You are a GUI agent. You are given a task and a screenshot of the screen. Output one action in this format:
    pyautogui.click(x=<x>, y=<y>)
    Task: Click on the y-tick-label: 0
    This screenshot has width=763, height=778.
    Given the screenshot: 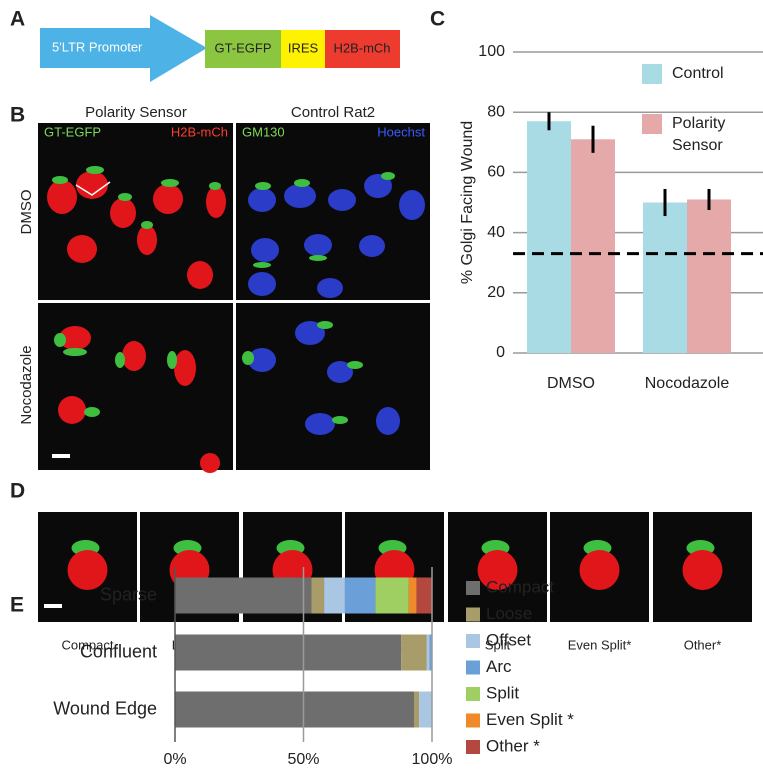 What is the action you would take?
    pyautogui.click(x=500, y=352)
    